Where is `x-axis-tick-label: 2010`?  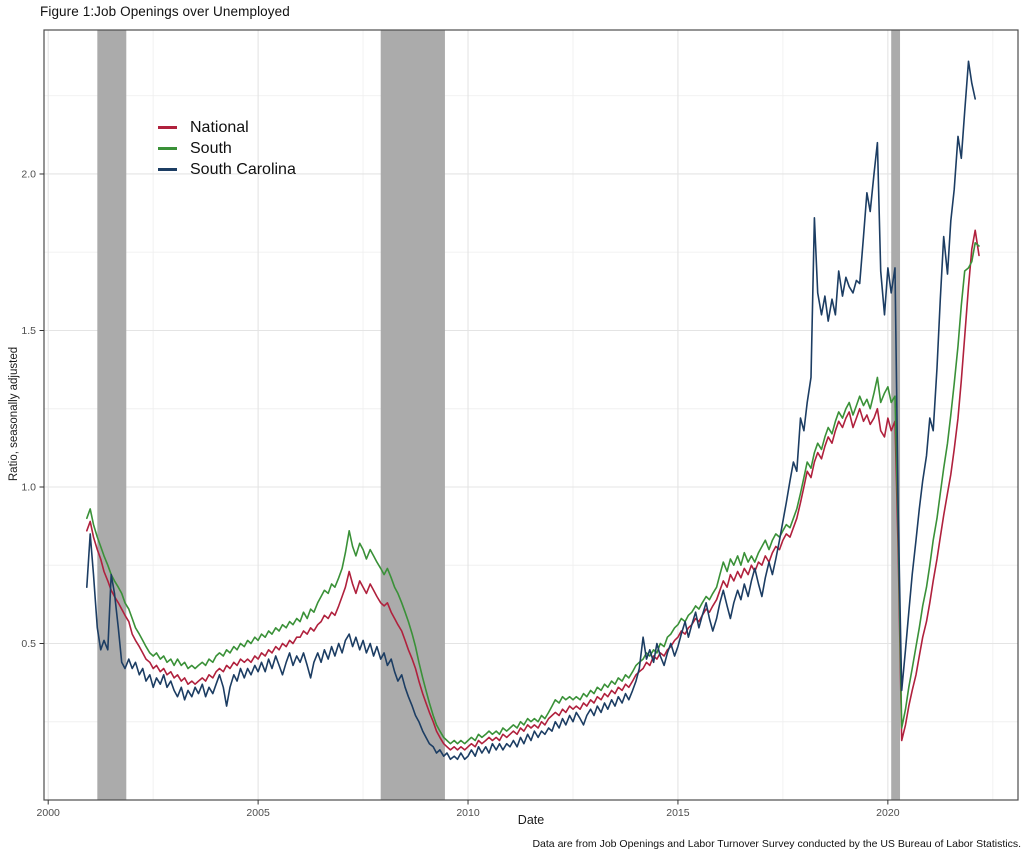 x-axis-tick-label: 2010 is located at coordinates (468, 813).